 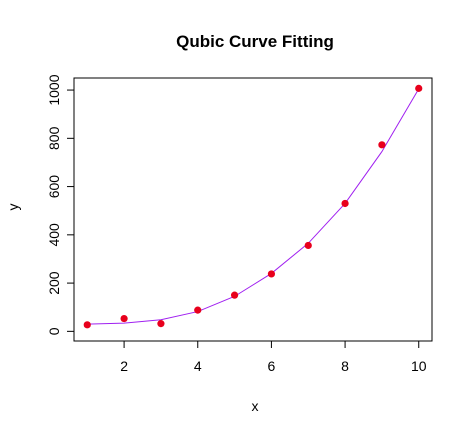 What do you see at coordinates (273, 357) in the screenshot?
I see `x-axis: 2 4 6 8 10` at bounding box center [273, 357].